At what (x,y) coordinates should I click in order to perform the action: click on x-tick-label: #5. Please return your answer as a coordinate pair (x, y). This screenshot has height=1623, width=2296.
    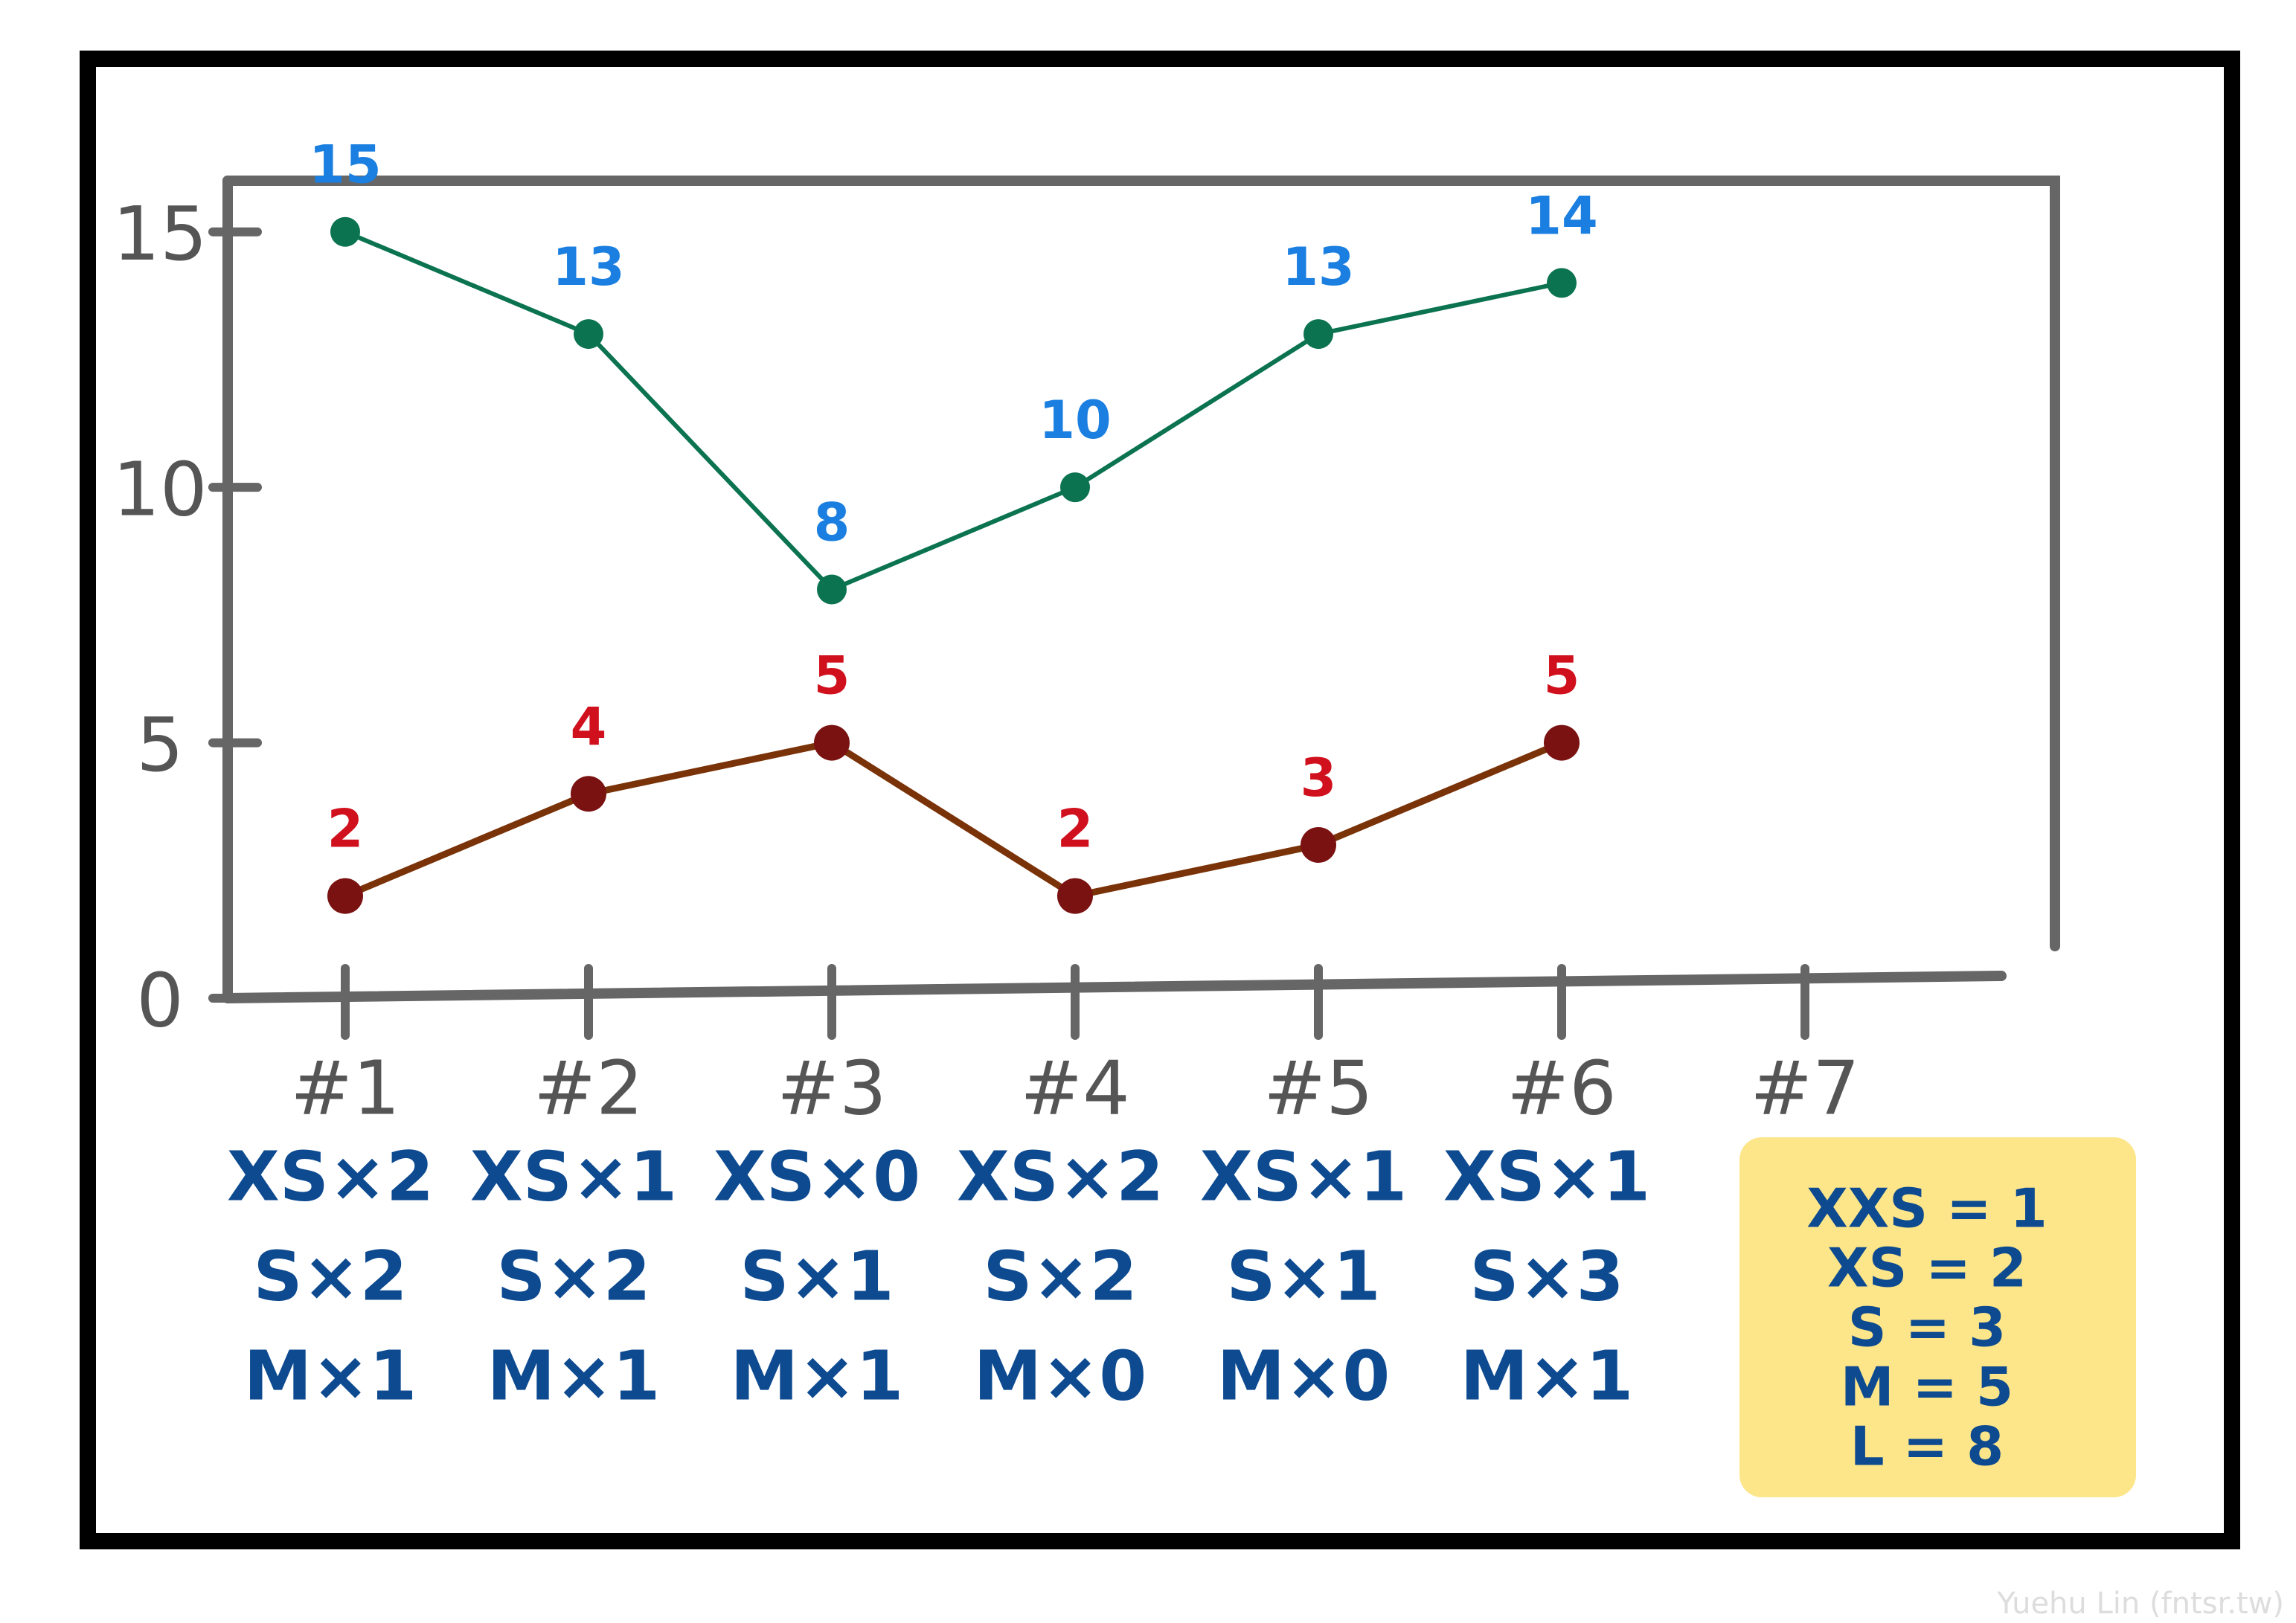
    Looking at the image, I should click on (1318, 1087).